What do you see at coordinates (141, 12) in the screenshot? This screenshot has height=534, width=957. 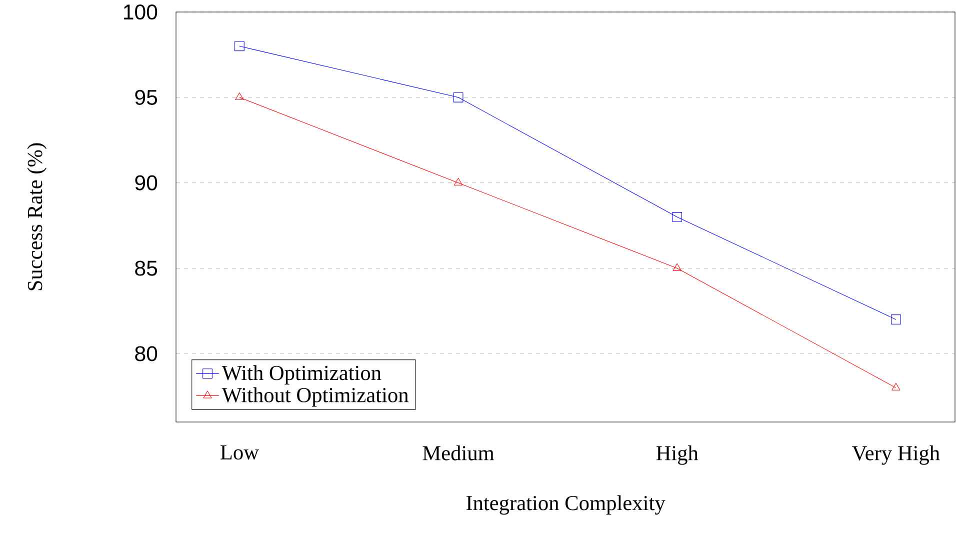 I see `y-tick-label: 100` at bounding box center [141, 12].